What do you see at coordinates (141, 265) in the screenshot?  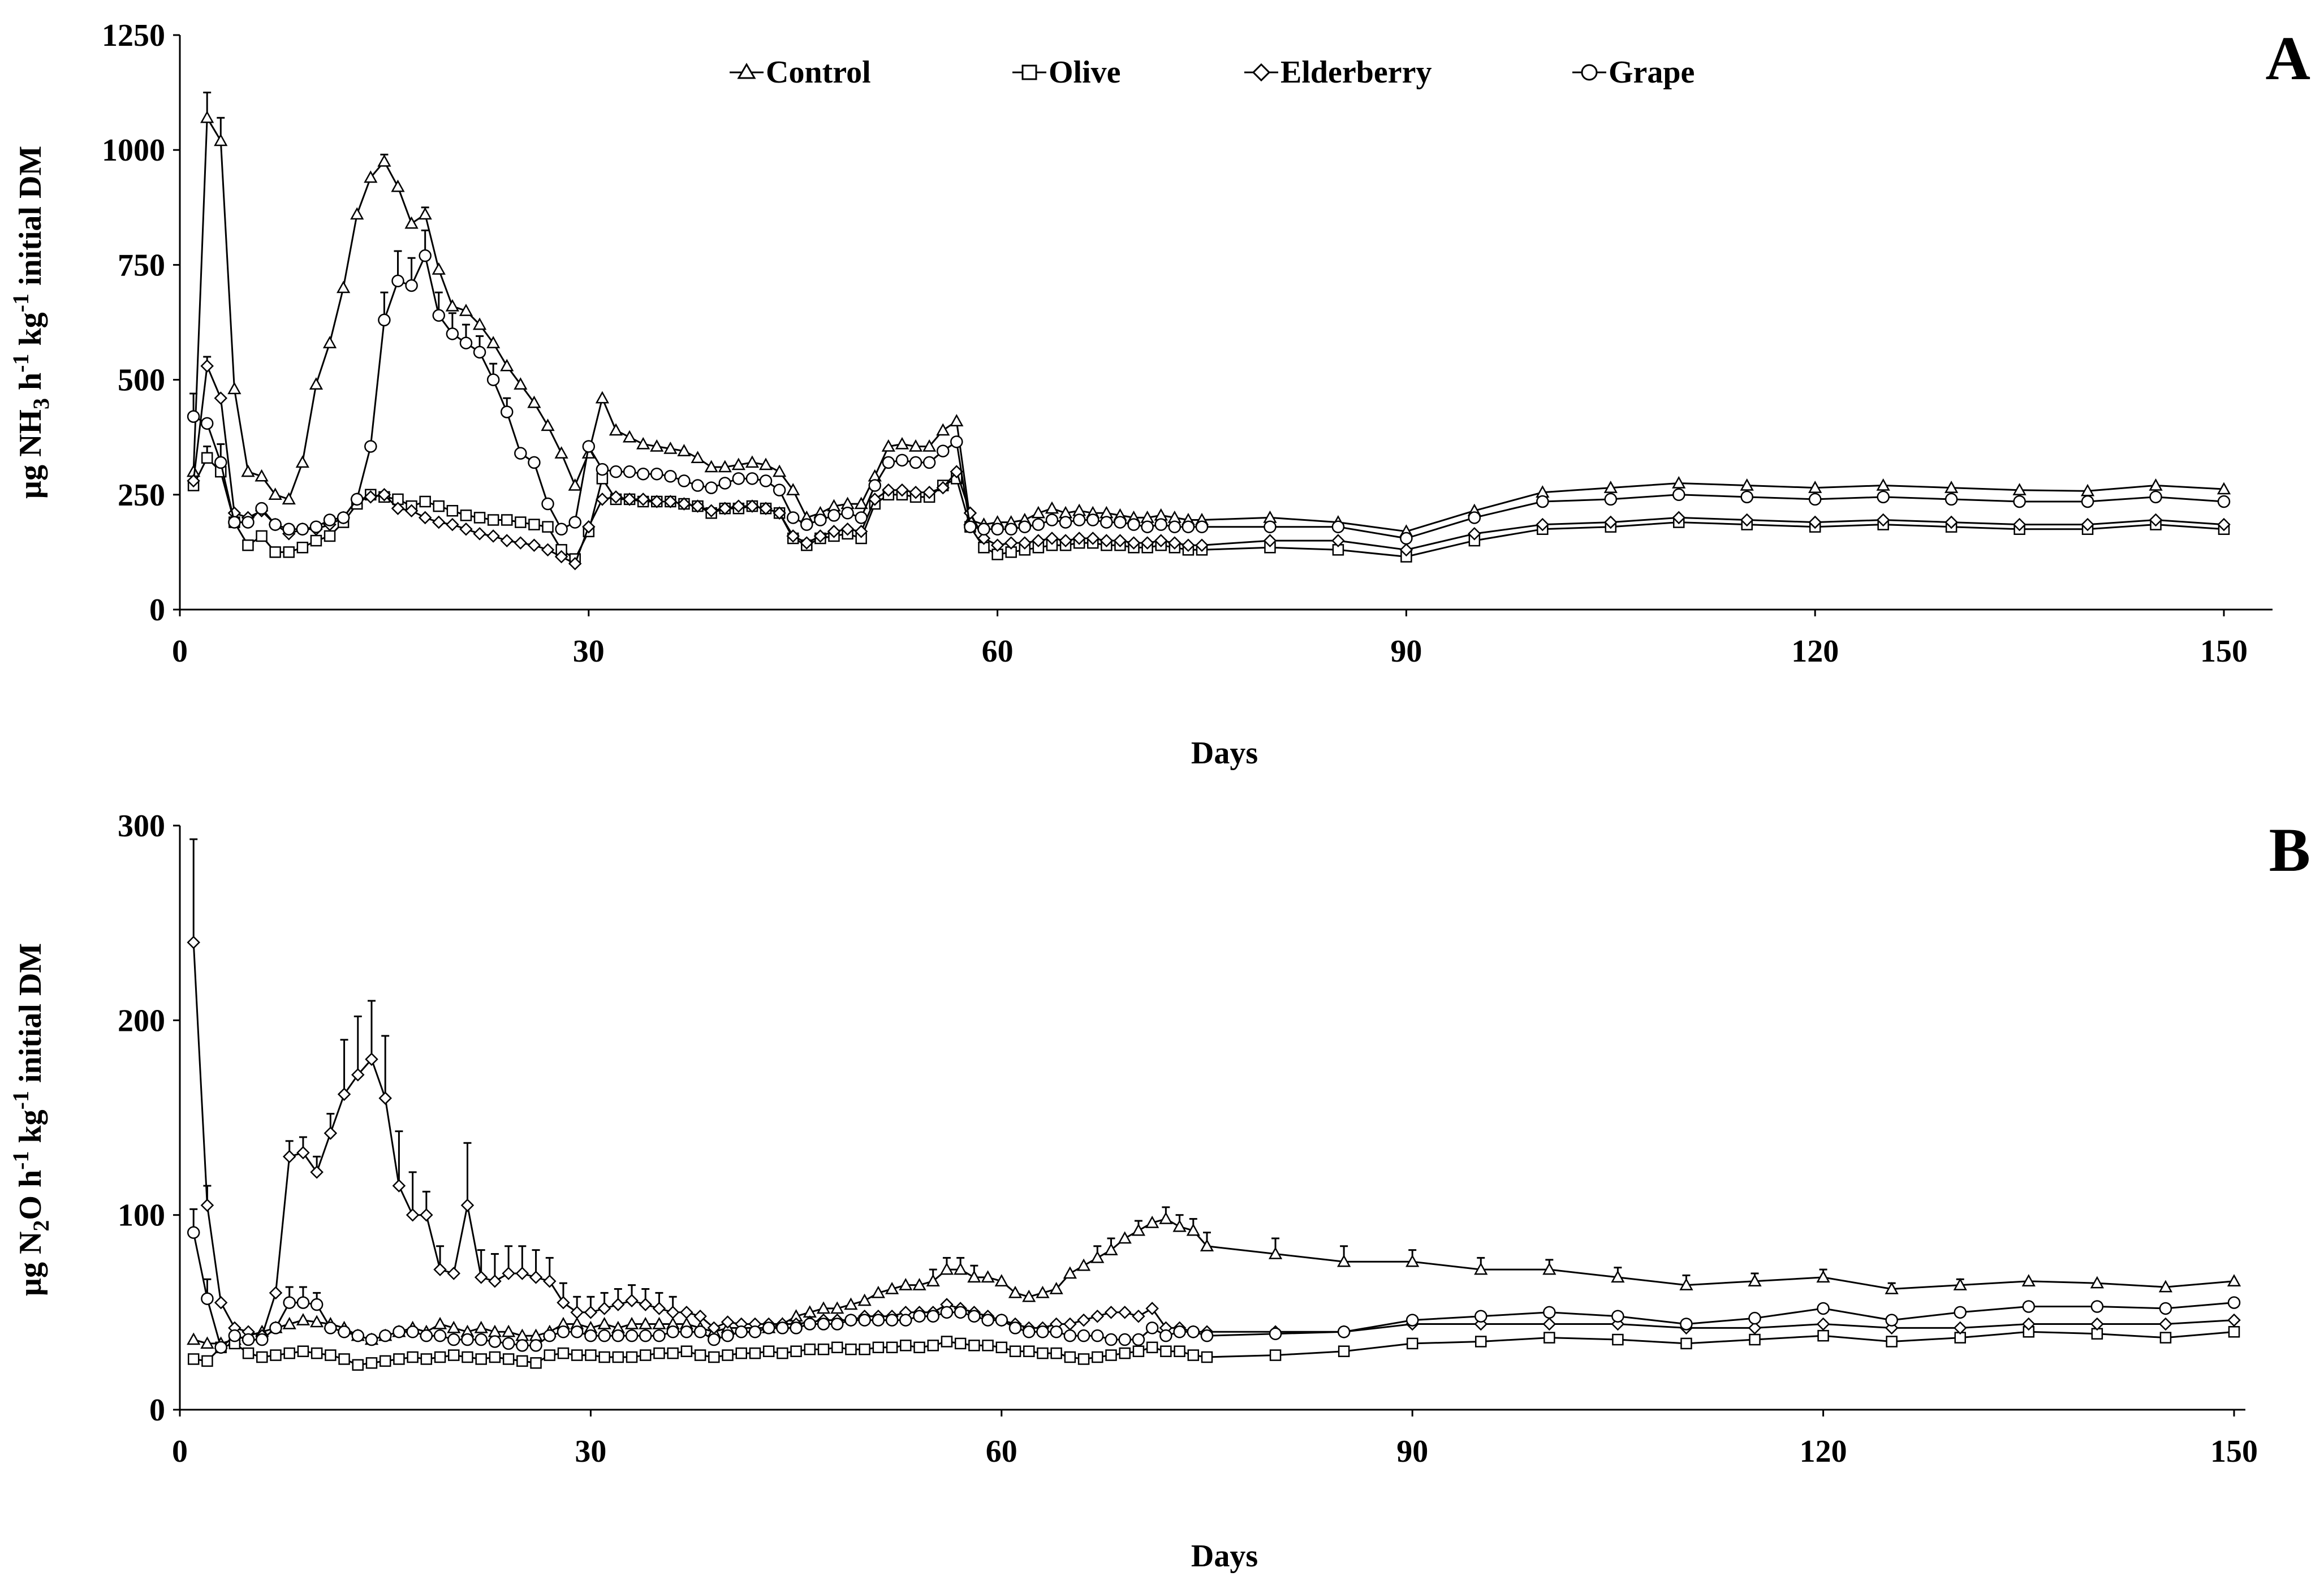 I see `y-tick-label: 750` at bounding box center [141, 265].